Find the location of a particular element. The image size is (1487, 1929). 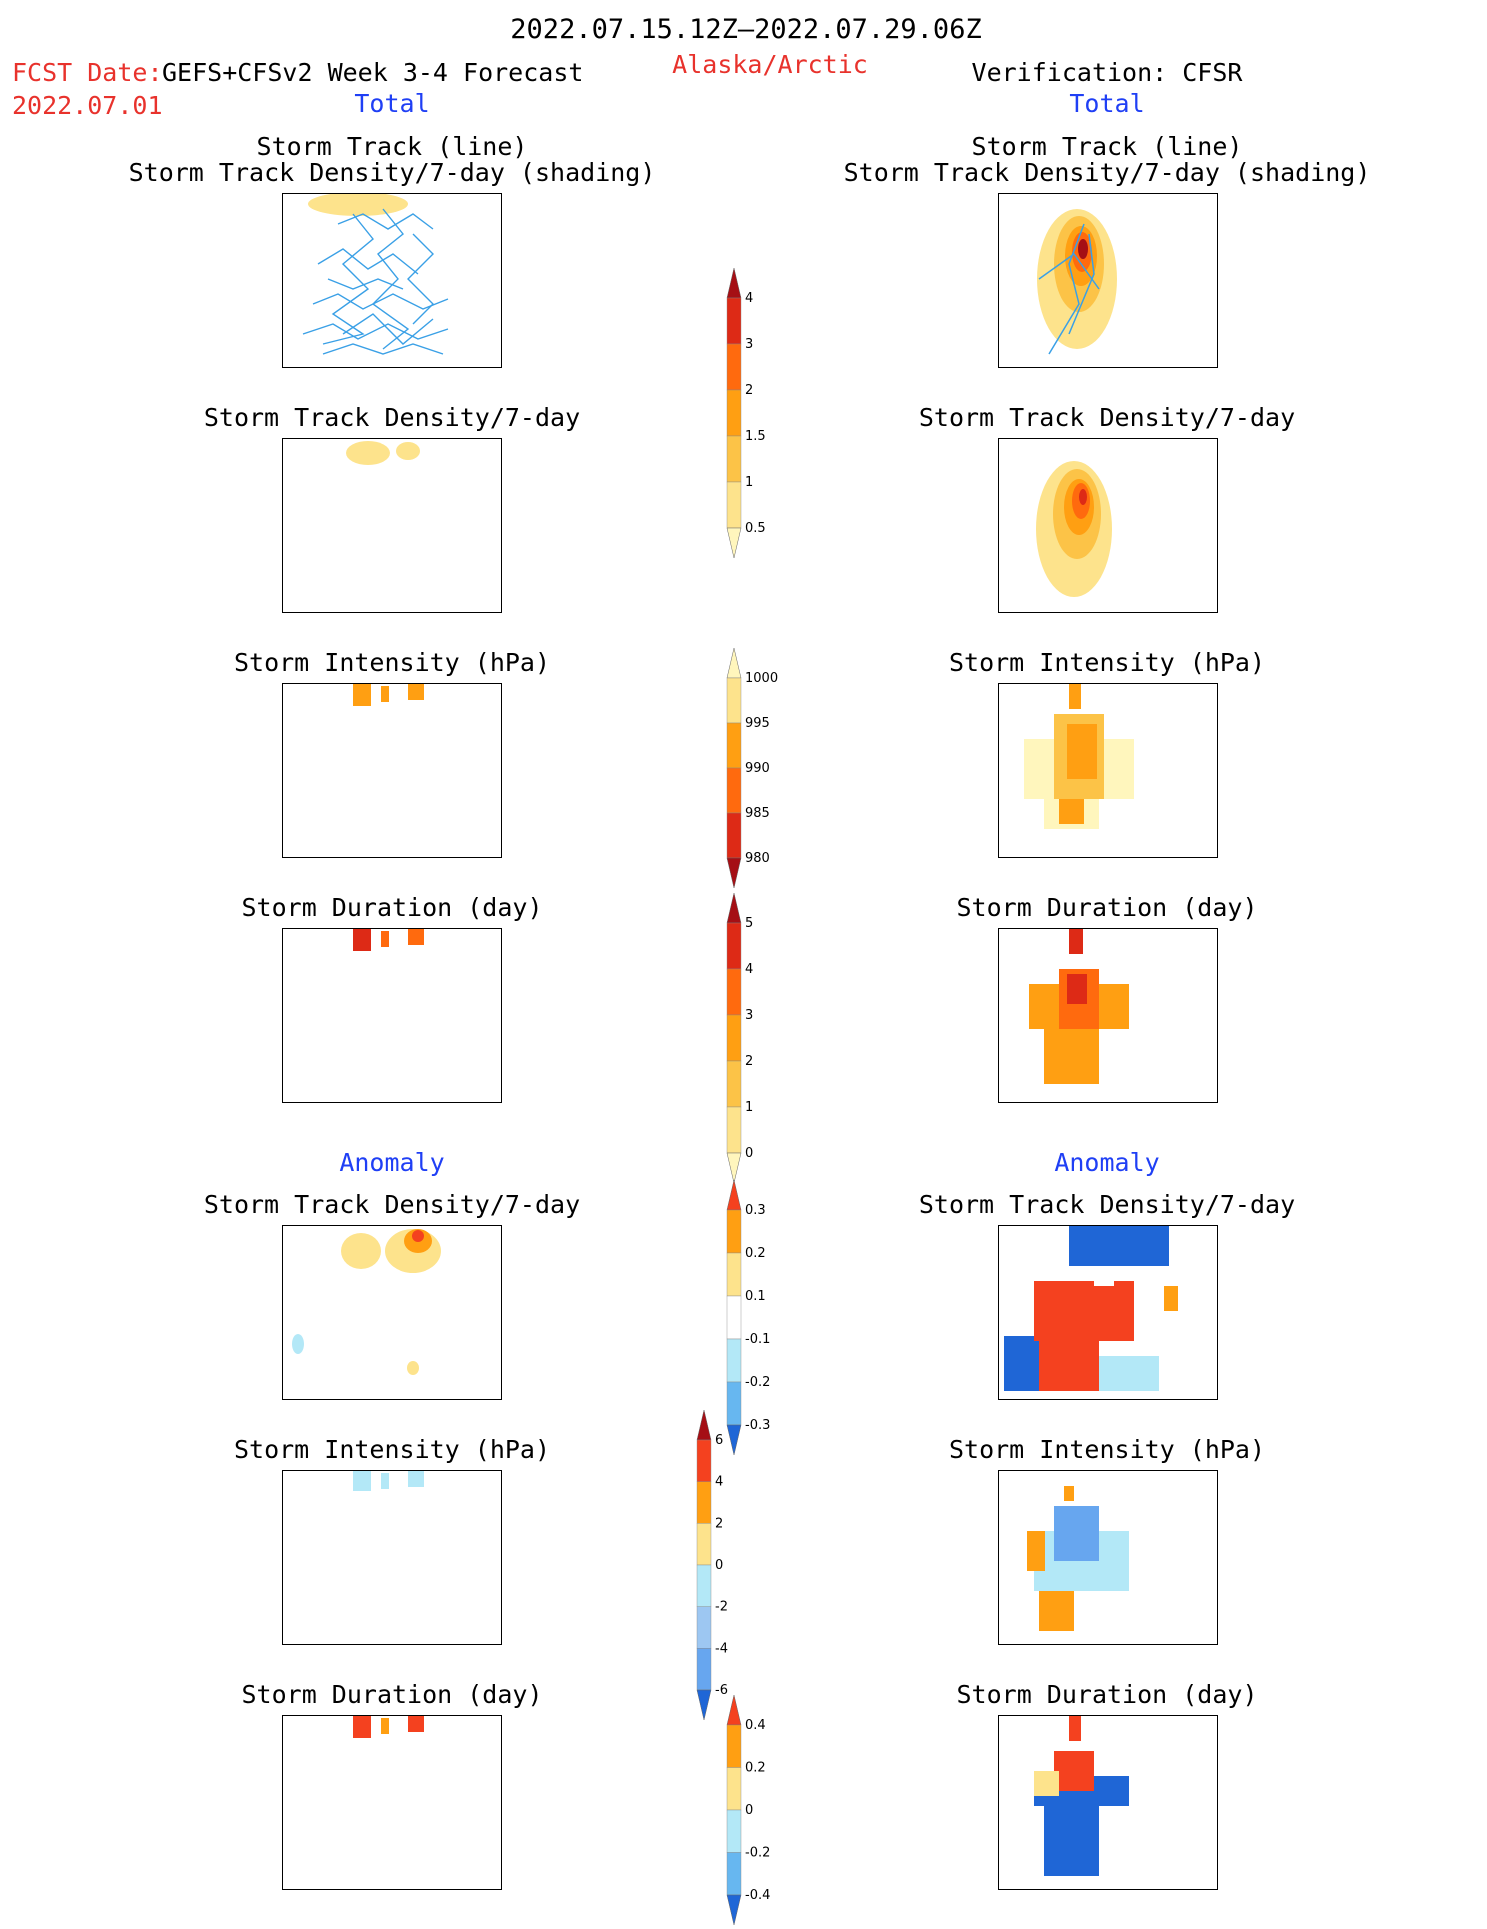

intensity-total-label: 985 is located at coordinates (757, 813).